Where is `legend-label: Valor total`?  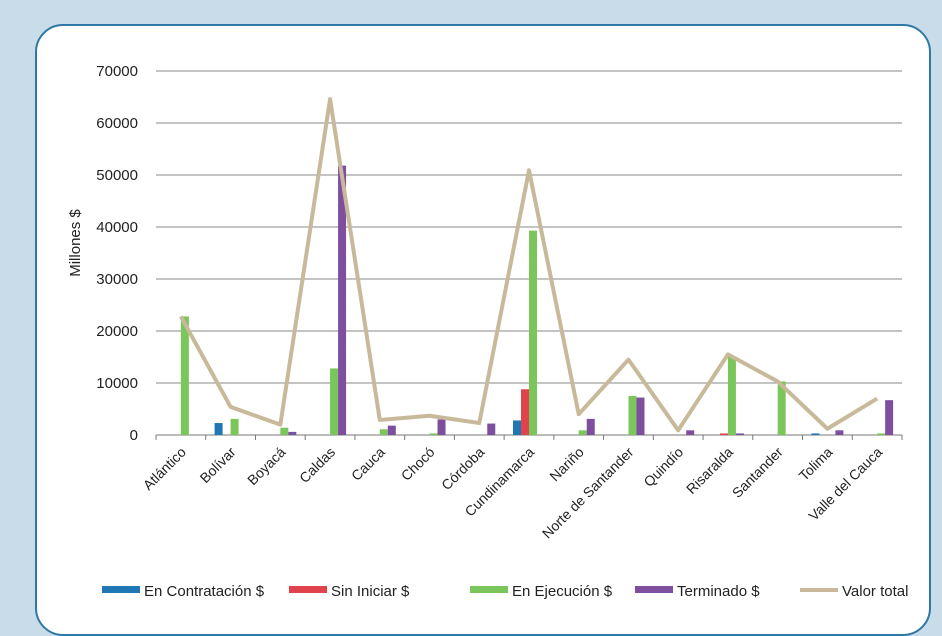
legend-label: Valor total is located at coordinates (875, 591).